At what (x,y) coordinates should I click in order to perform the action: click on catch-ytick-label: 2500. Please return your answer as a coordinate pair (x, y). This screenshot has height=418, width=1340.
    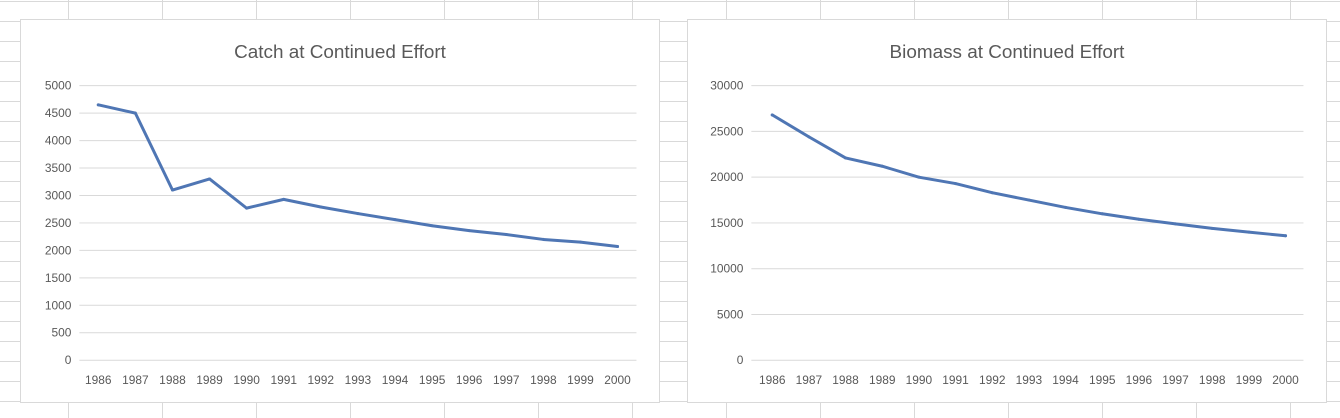
    Looking at the image, I should click on (58, 223).